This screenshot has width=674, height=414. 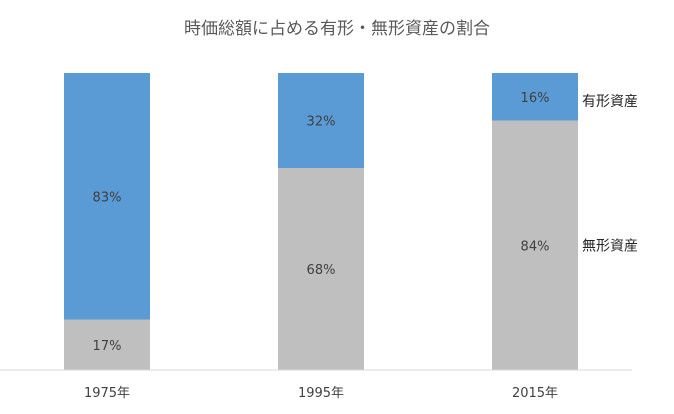 I want to click on data-label-tangible-0: 83%, so click(x=107, y=197).